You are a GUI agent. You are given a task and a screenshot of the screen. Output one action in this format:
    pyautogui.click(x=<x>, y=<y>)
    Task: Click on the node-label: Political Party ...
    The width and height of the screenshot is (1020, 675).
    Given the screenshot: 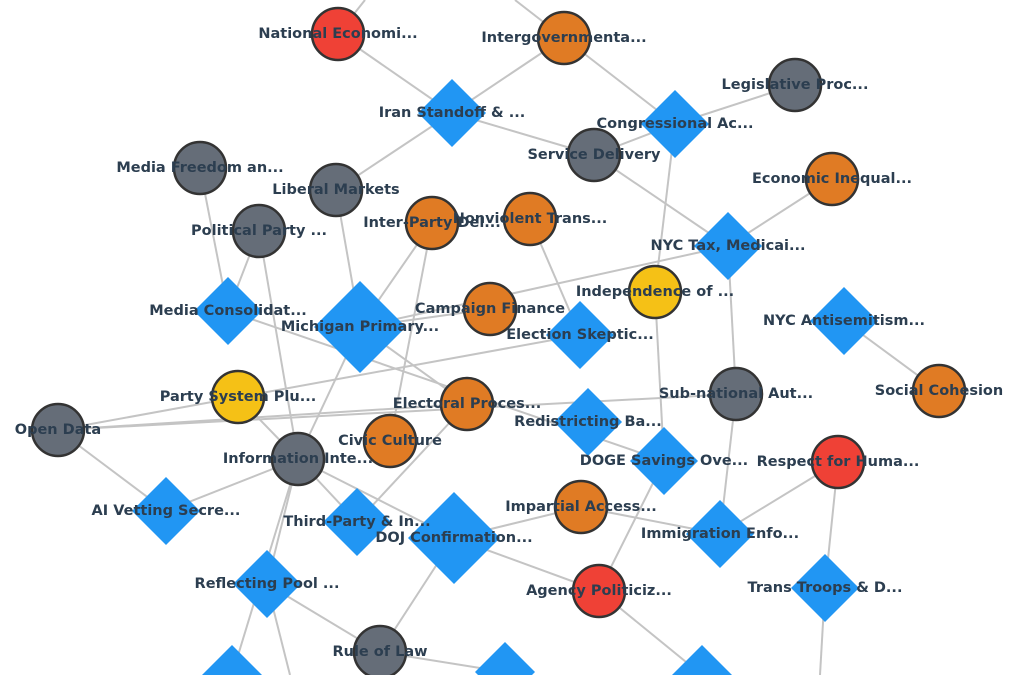 What is the action you would take?
    pyautogui.click(x=259, y=231)
    